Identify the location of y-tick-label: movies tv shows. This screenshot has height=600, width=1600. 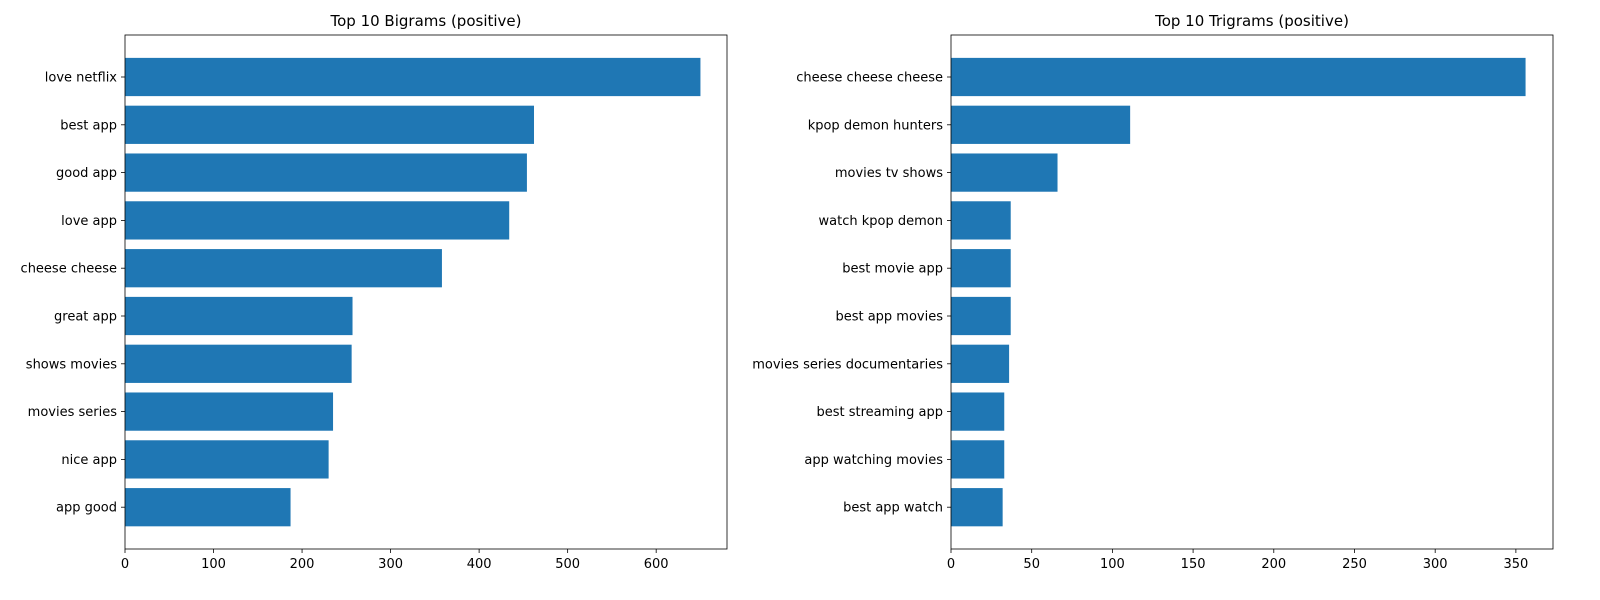
(889, 173).